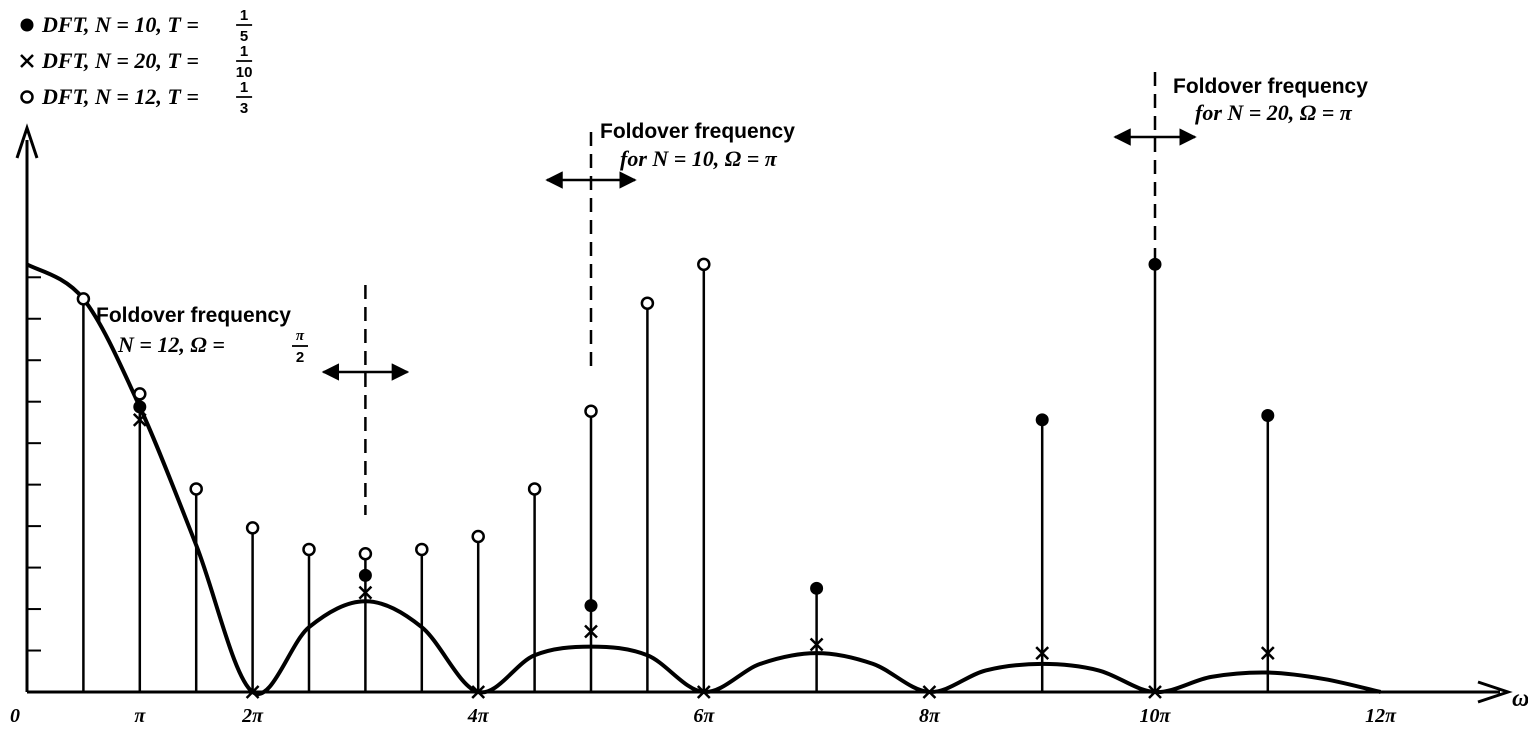 The image size is (1528, 729). Describe the element at coordinates (244, 36) in the screenshot. I see `legend-frac-den: 5` at that location.